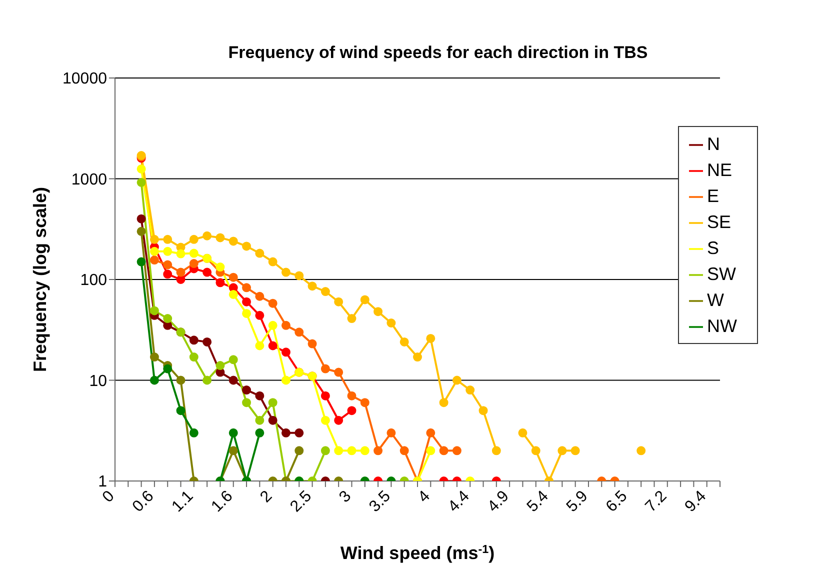  I want to click on x-tick-label: 1.1, so click(182, 502).